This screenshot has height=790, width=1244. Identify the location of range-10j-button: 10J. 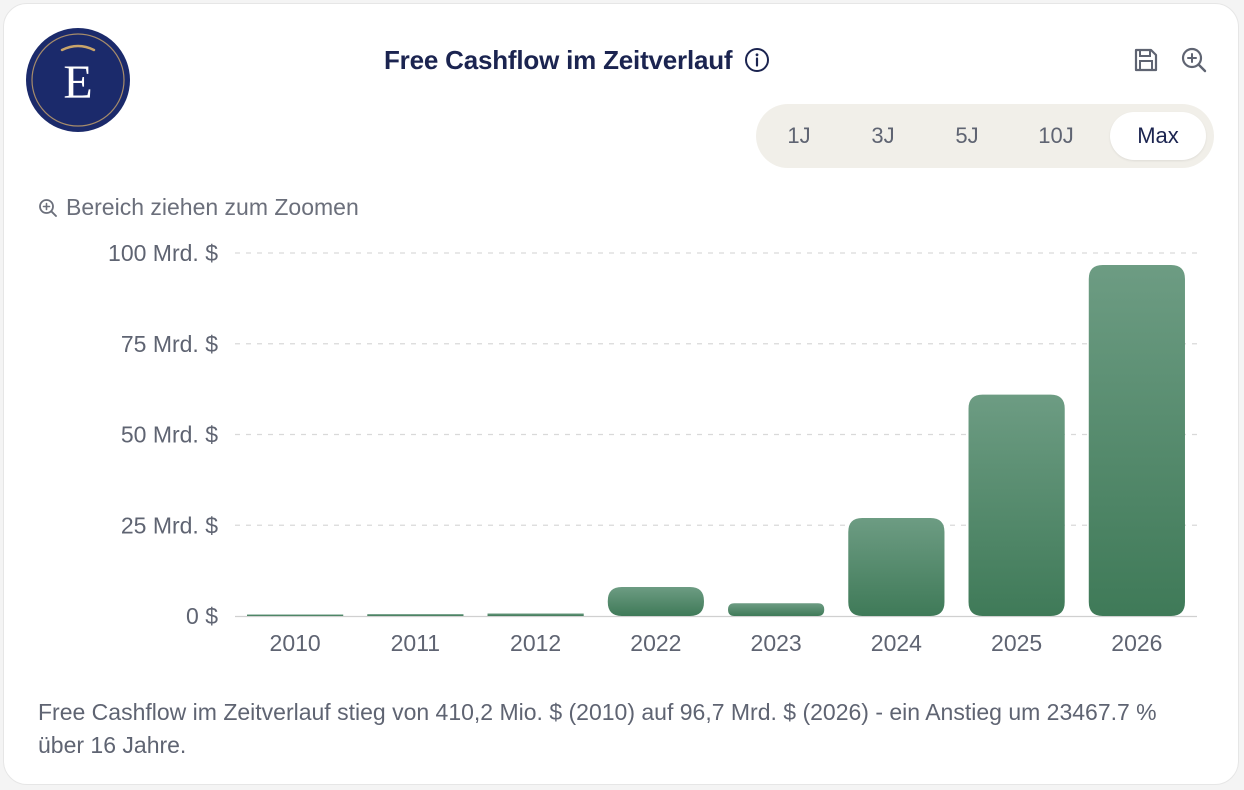
(1056, 135).